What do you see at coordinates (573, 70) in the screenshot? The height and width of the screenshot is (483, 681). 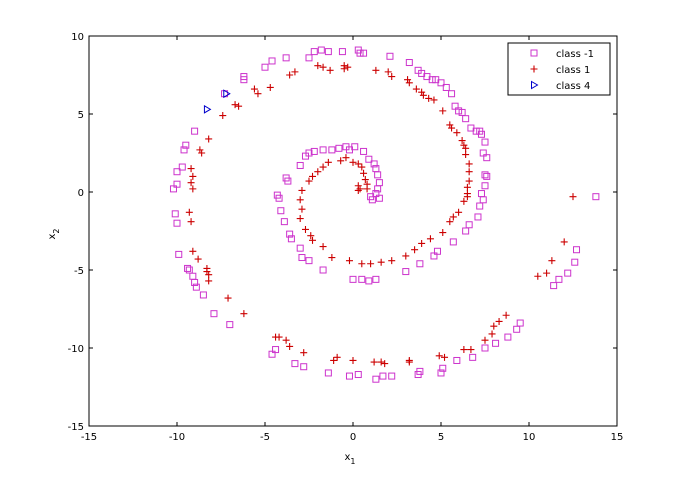 I see `legend-label: class 1` at bounding box center [573, 70].